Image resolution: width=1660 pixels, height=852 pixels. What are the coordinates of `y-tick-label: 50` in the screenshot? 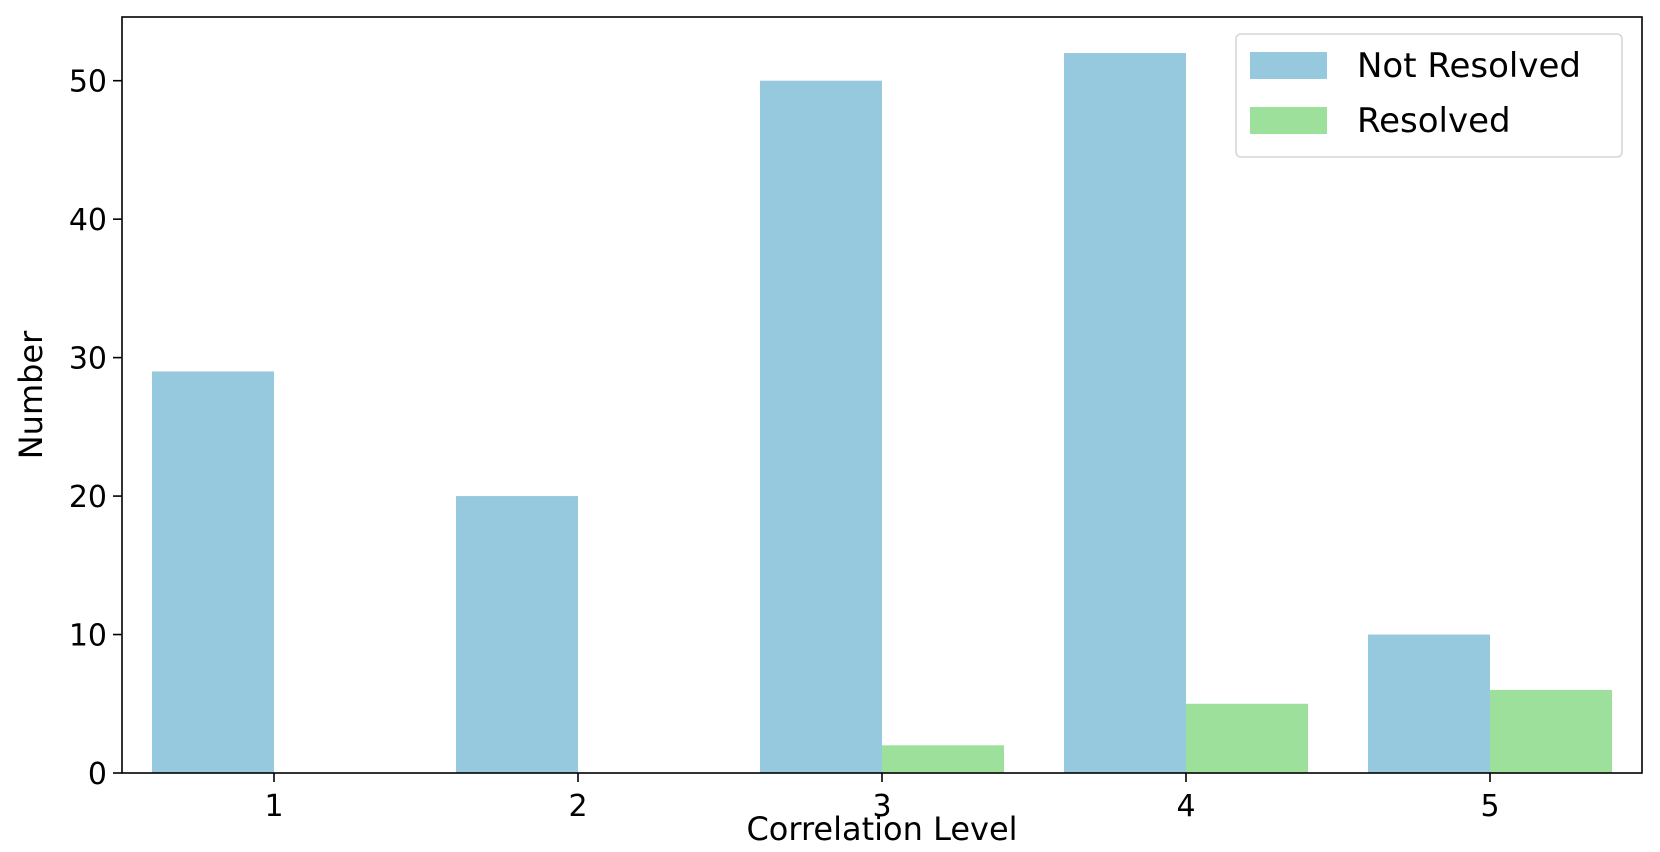 It's located at (88, 82).